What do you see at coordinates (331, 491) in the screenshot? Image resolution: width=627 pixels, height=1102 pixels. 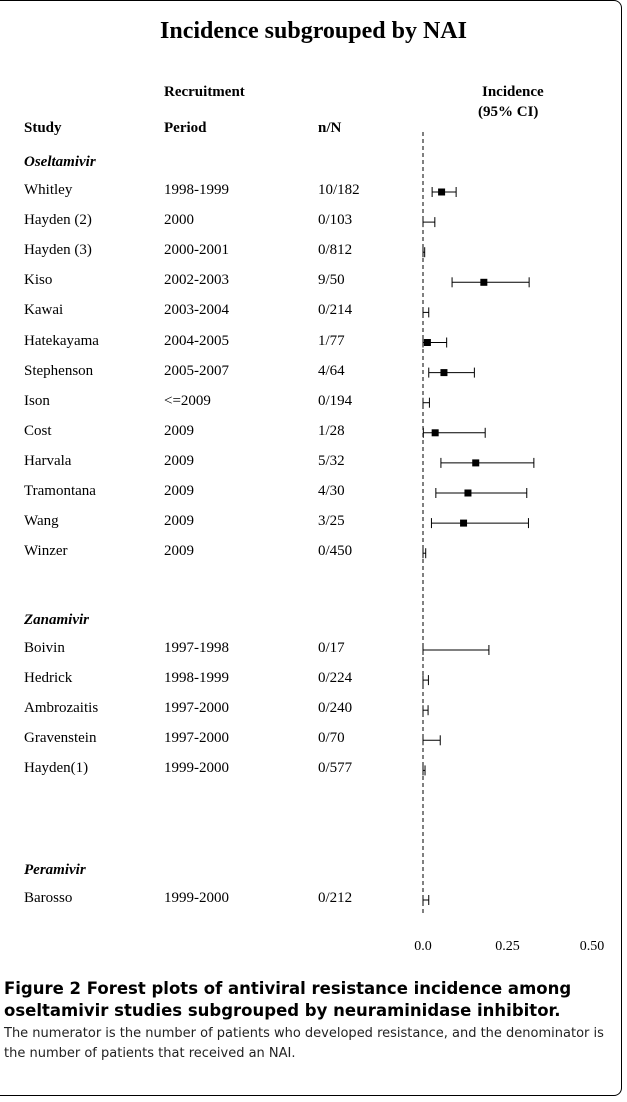 I see `n-over-n: 4/30` at bounding box center [331, 491].